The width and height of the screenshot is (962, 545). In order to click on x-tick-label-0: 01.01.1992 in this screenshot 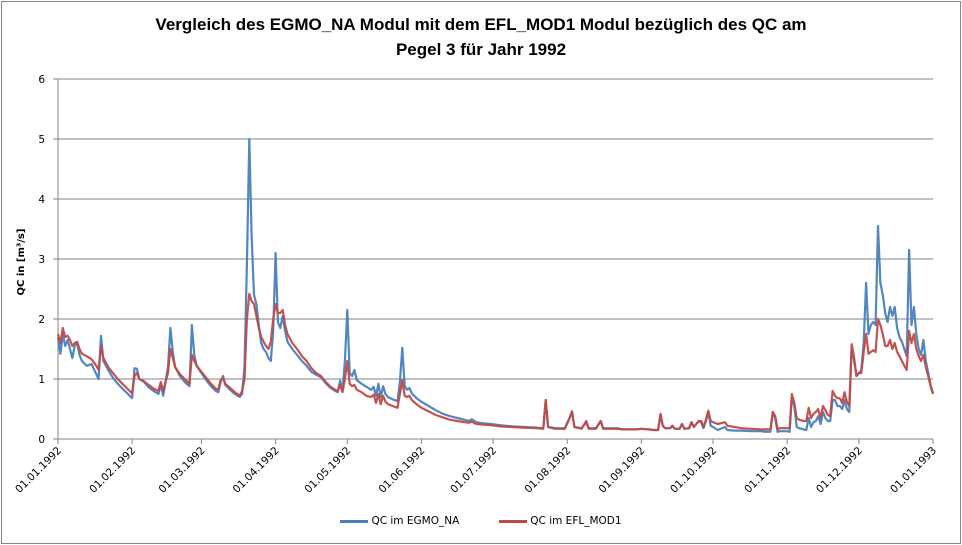, I will do `click(38, 470)`.